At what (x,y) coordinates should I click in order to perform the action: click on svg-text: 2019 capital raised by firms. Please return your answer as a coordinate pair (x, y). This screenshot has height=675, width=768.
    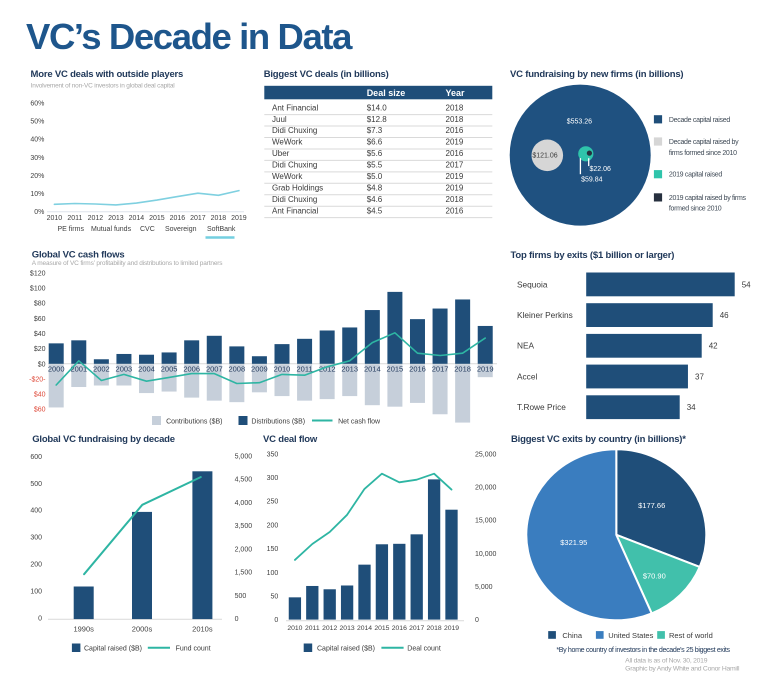
    Looking at the image, I should click on (708, 198).